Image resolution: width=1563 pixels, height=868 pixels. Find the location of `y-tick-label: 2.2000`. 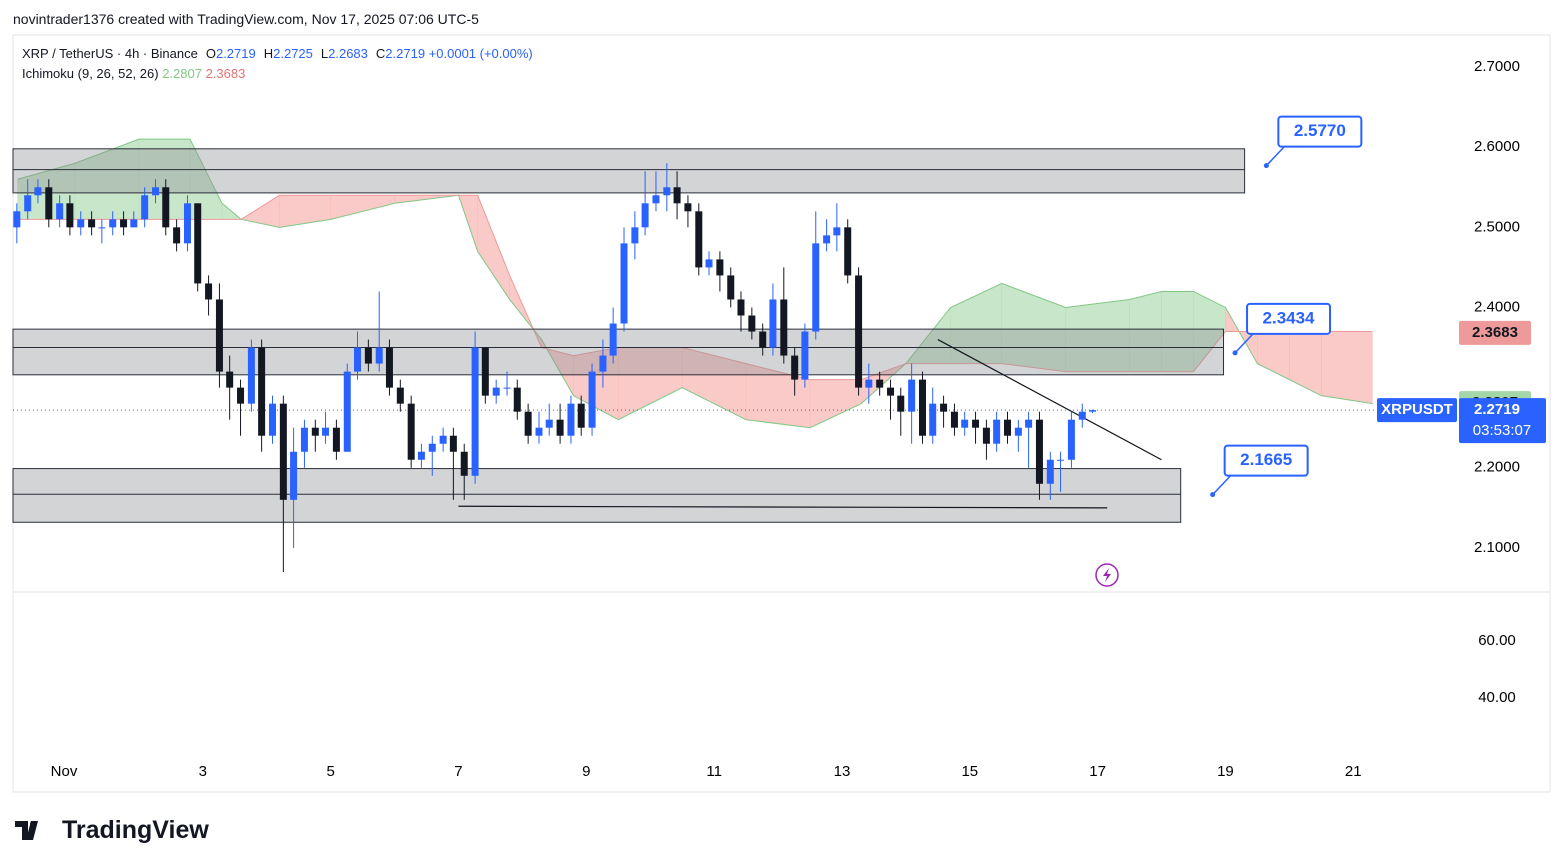

y-tick-label: 2.2000 is located at coordinates (1497, 467).